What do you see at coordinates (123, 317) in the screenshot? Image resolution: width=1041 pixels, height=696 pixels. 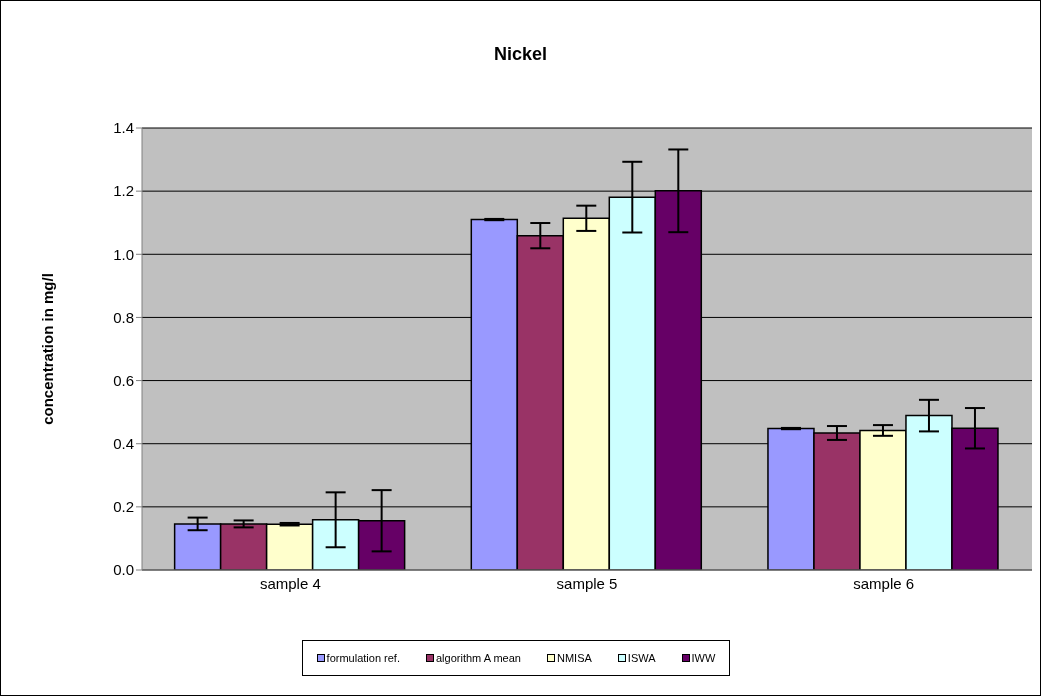 I see `y-tick-label: 0.8` at bounding box center [123, 317].